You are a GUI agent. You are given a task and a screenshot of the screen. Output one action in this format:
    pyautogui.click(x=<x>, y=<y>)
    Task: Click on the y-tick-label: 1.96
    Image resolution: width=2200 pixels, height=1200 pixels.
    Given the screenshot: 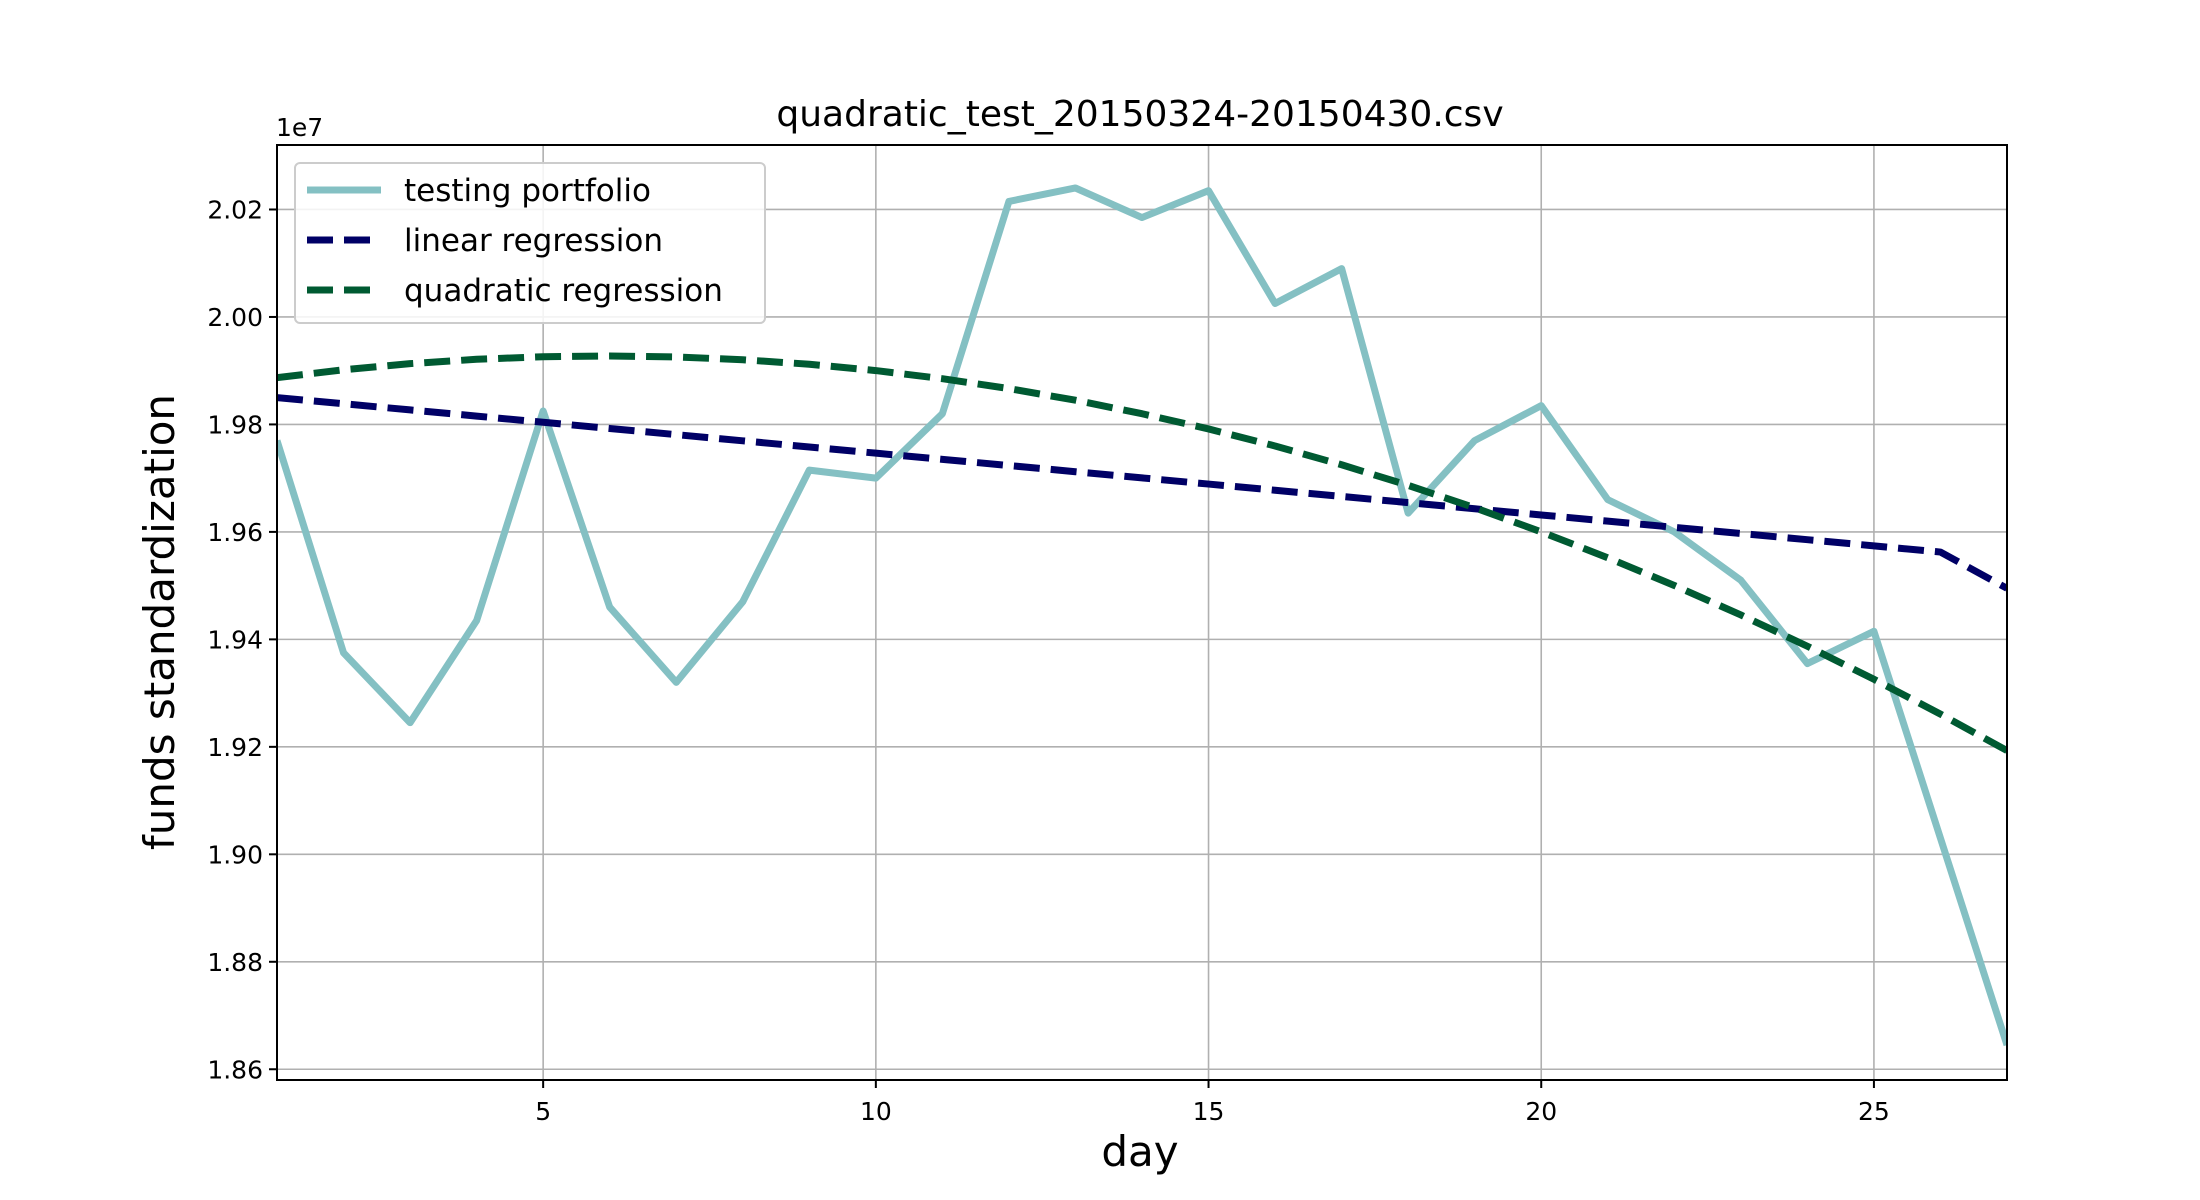 What is the action you would take?
    pyautogui.click(x=235, y=532)
    